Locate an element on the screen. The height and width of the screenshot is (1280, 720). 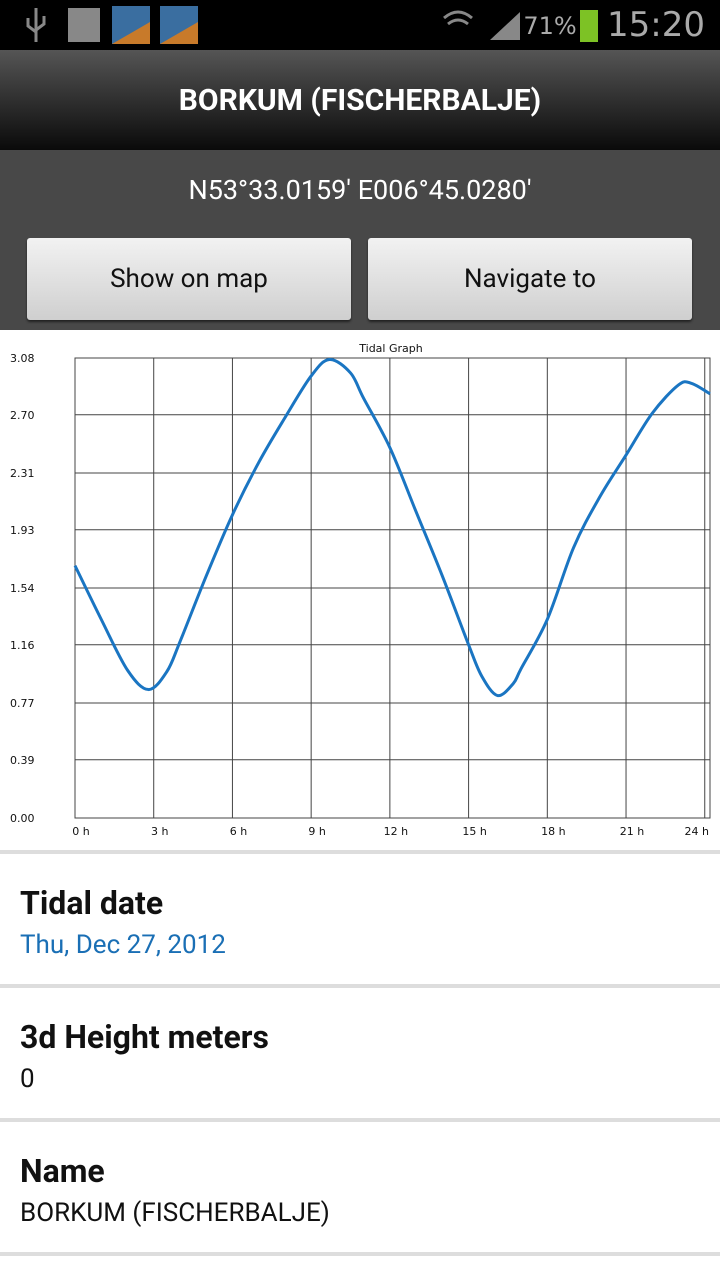
y-tick-label: 0.00 is located at coordinates (22, 818).